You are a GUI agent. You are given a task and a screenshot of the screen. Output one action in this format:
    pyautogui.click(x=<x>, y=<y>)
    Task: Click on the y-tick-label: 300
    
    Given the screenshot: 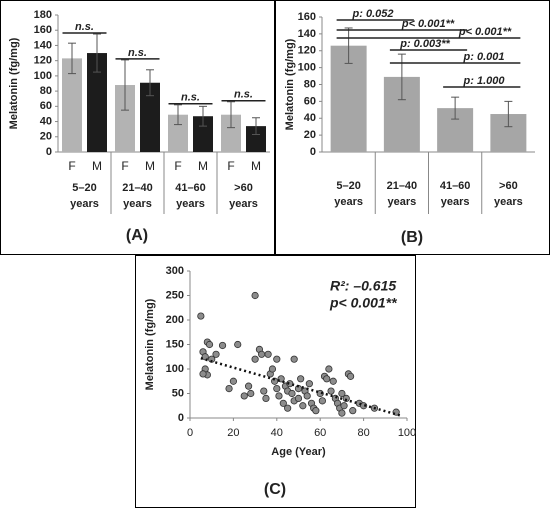 What is the action you would take?
    pyautogui.click(x=175, y=271)
    